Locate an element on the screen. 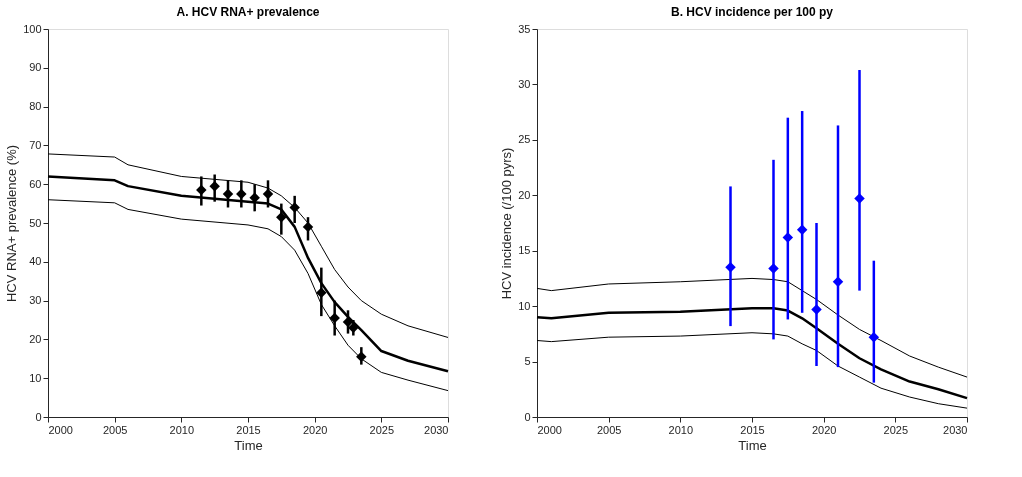 This screenshot has width=1022, height=477. y-tick-label: 35 is located at coordinates (524, 28).